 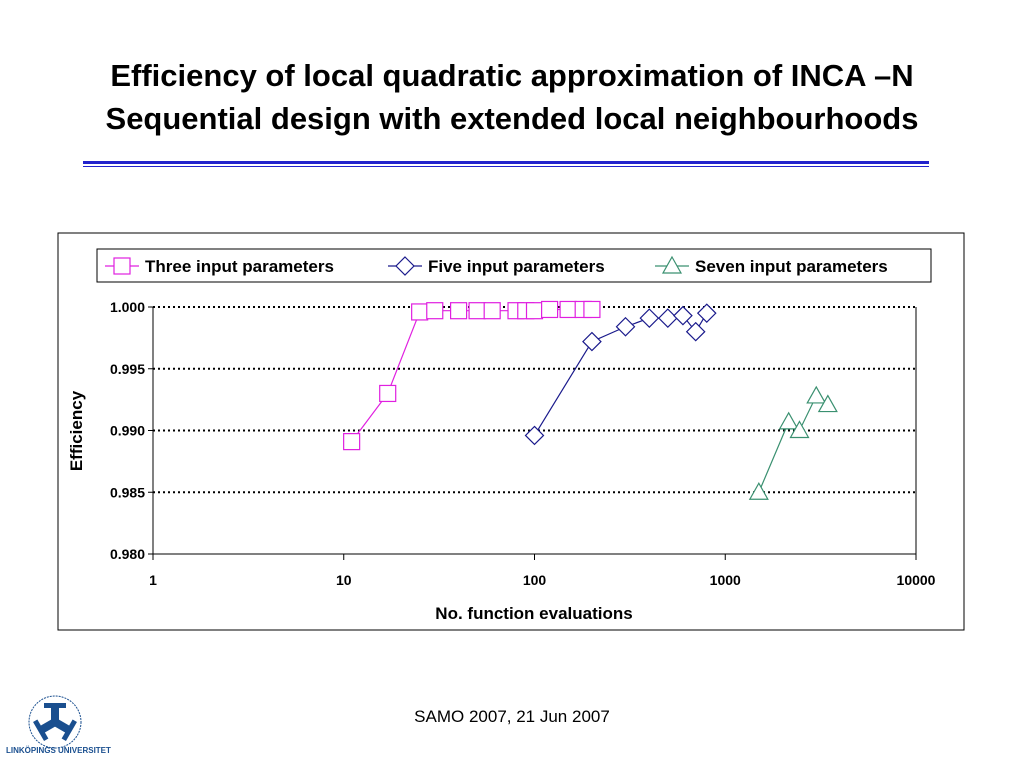 I want to click on legend-label: Five input parameters, so click(x=516, y=266).